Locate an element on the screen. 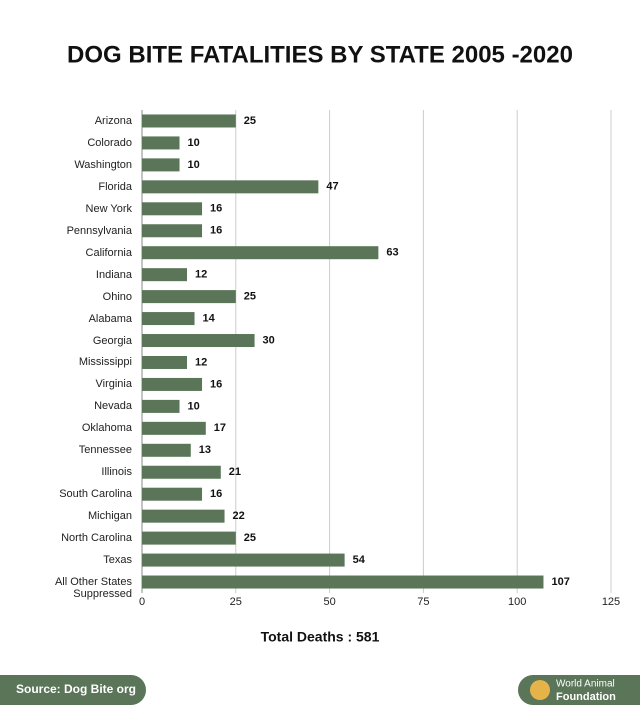 Image resolution: width=640 pixels, height=709 pixels. y-tick-label: All Other States Suppressed is located at coordinates (93, 588).